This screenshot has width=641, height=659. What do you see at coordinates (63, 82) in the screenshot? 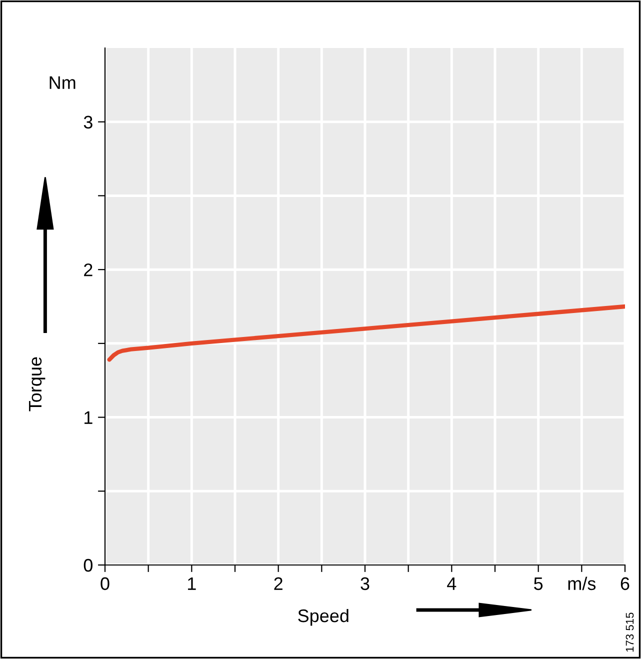
I see `text: Nm` at bounding box center [63, 82].